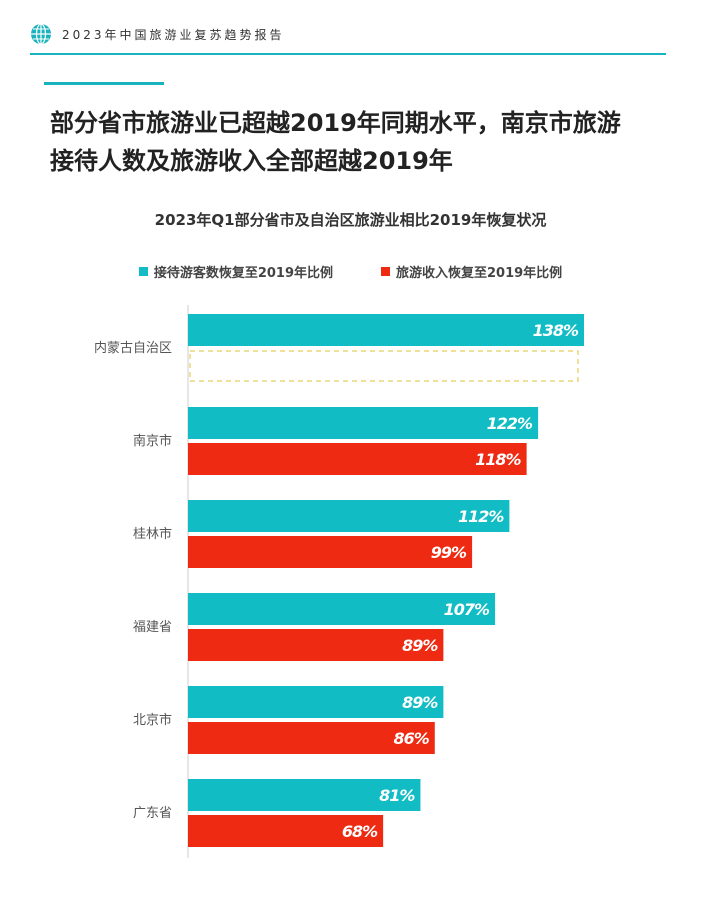 The height and width of the screenshot is (916, 701). What do you see at coordinates (498, 459) in the screenshot?
I see `bar-value-label: 118%` at bounding box center [498, 459].